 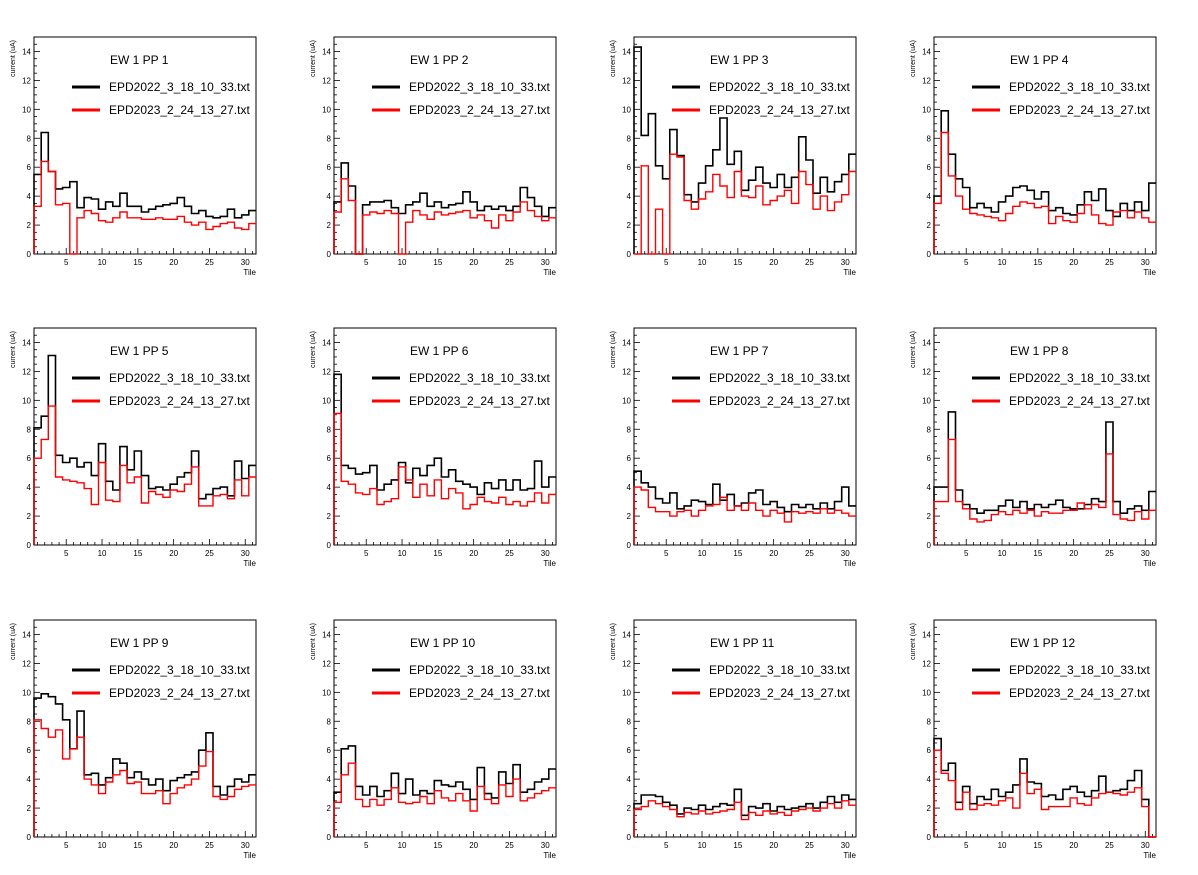 I want to click on chart-title: EW 1 PP 11, so click(x=742, y=643).